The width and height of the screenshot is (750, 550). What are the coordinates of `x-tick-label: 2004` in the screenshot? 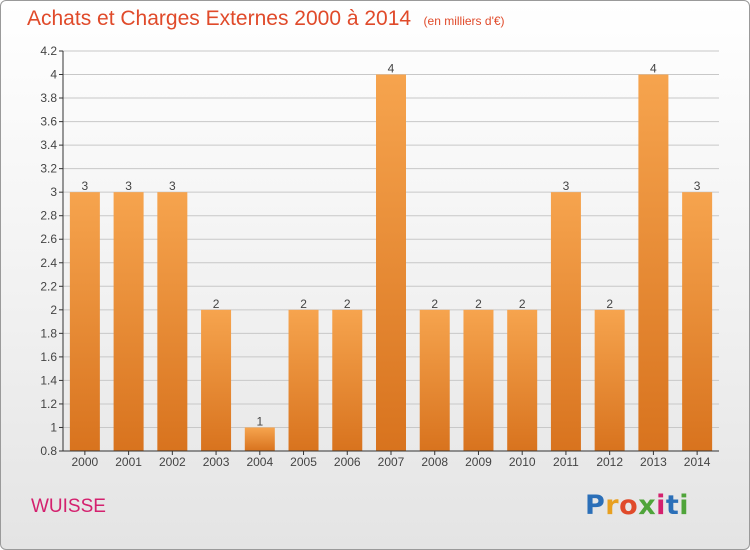 It's located at (259, 462).